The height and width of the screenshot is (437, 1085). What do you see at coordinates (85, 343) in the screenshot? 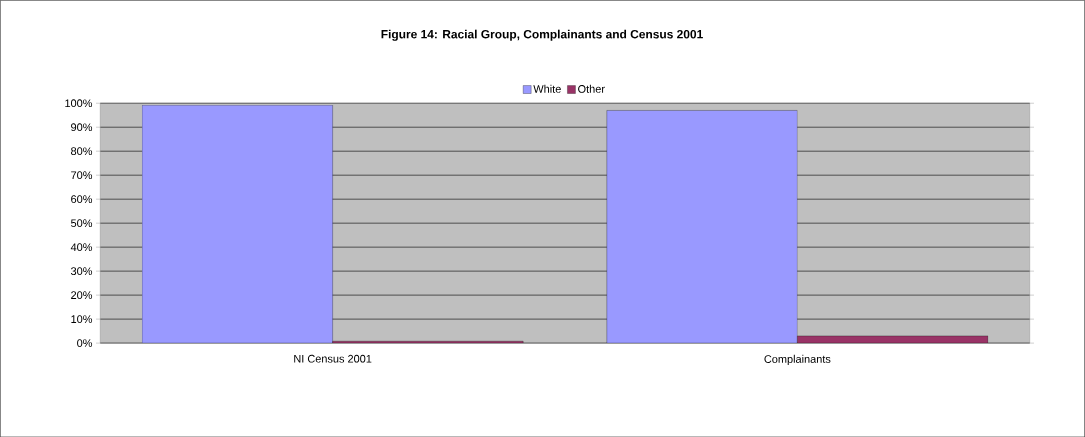
I see `y-tick-label: 0%` at bounding box center [85, 343].